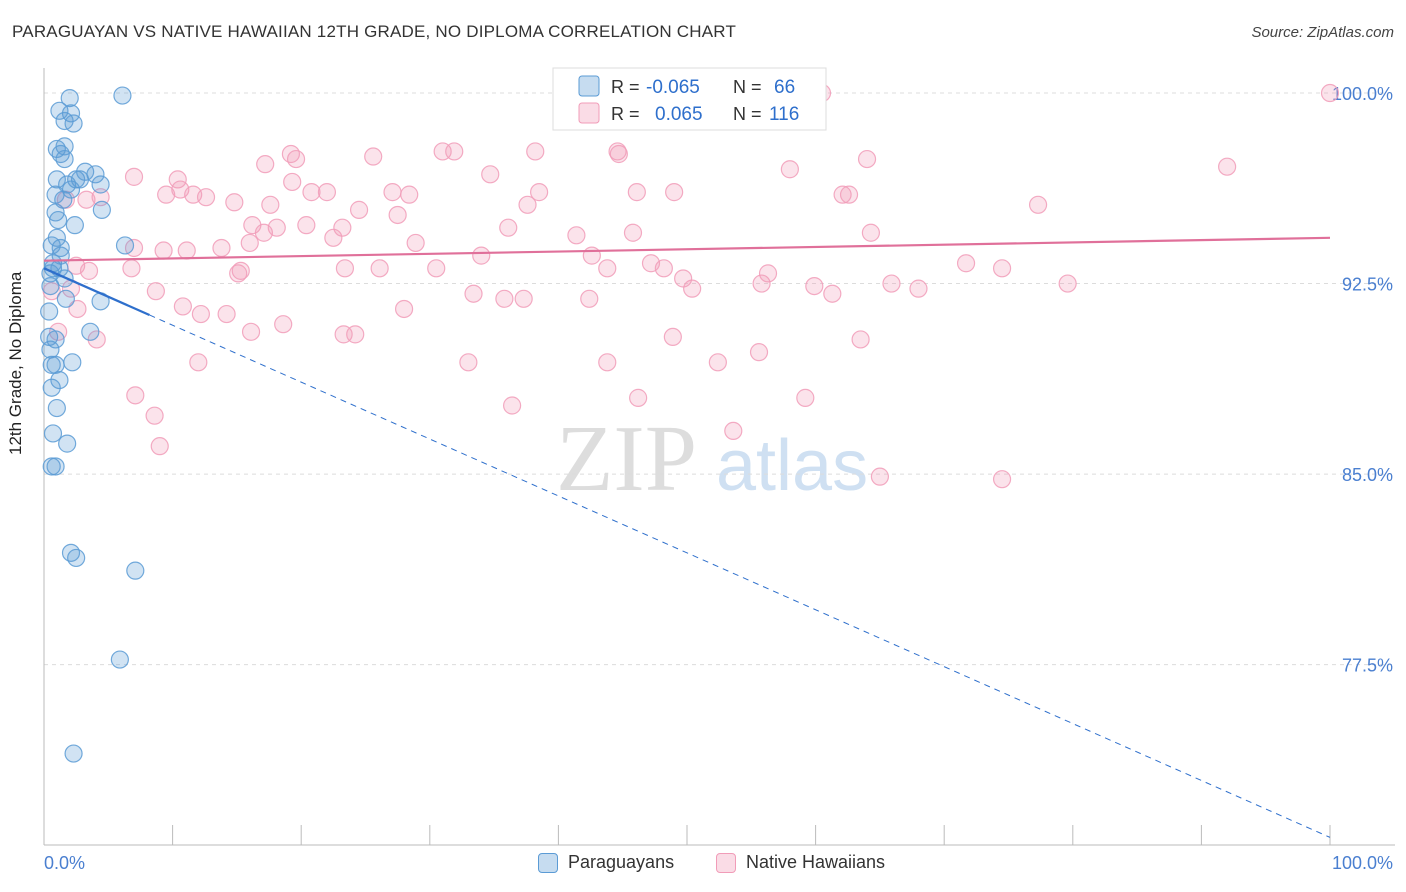 The image size is (1406, 892). Describe the element at coordinates (589, 86) in the screenshot. I see `legend-swatch-paraguayans` at that location.